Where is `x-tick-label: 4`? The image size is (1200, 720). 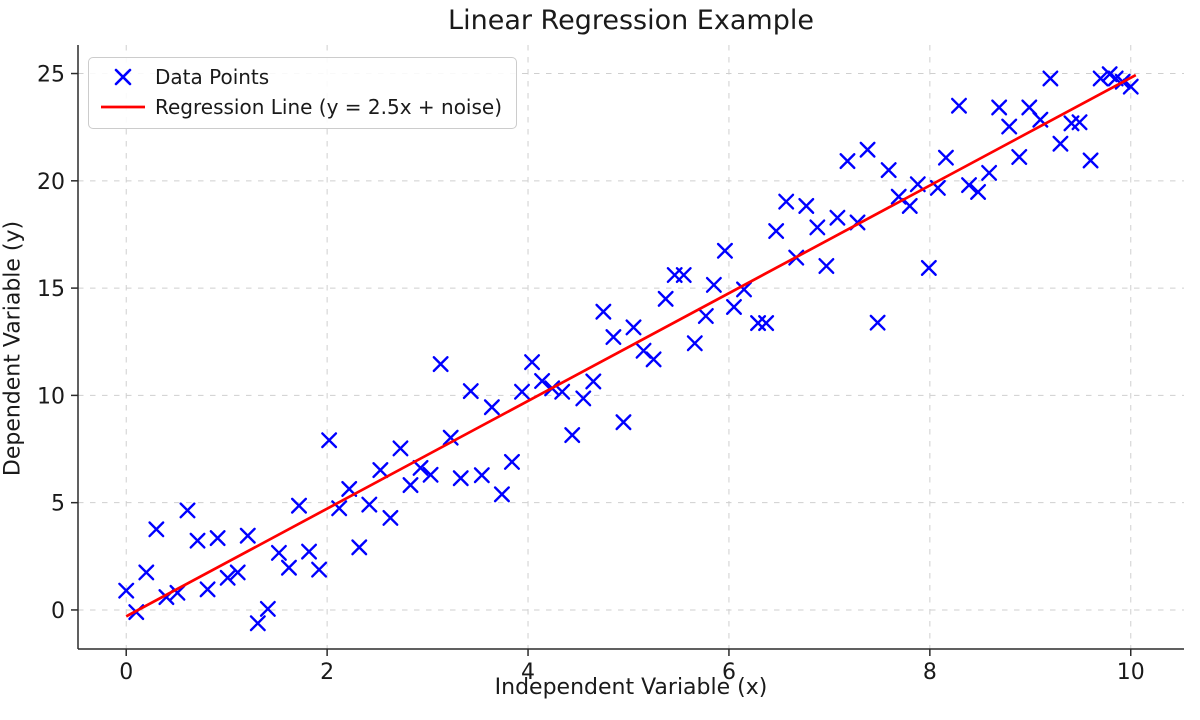
x-tick-label: 4 is located at coordinates (528, 672).